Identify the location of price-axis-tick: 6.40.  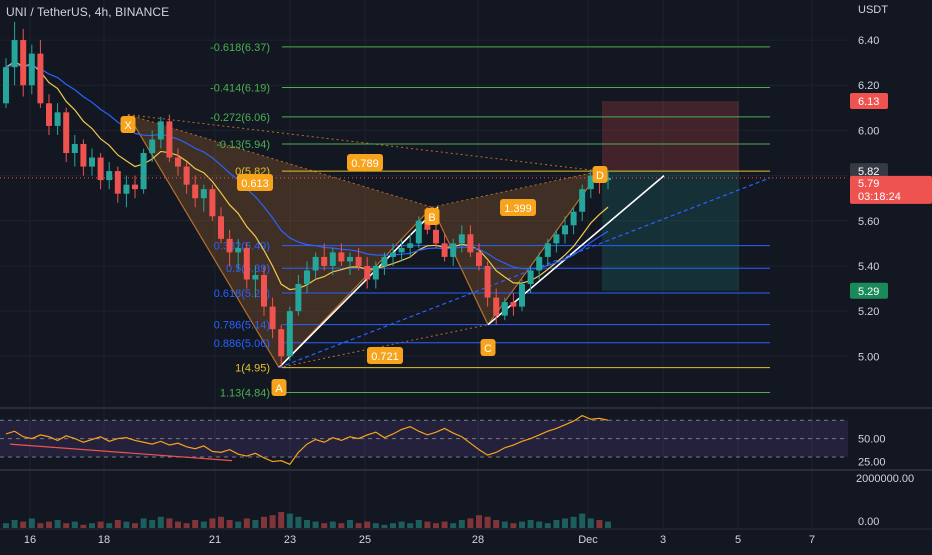
(868, 41).